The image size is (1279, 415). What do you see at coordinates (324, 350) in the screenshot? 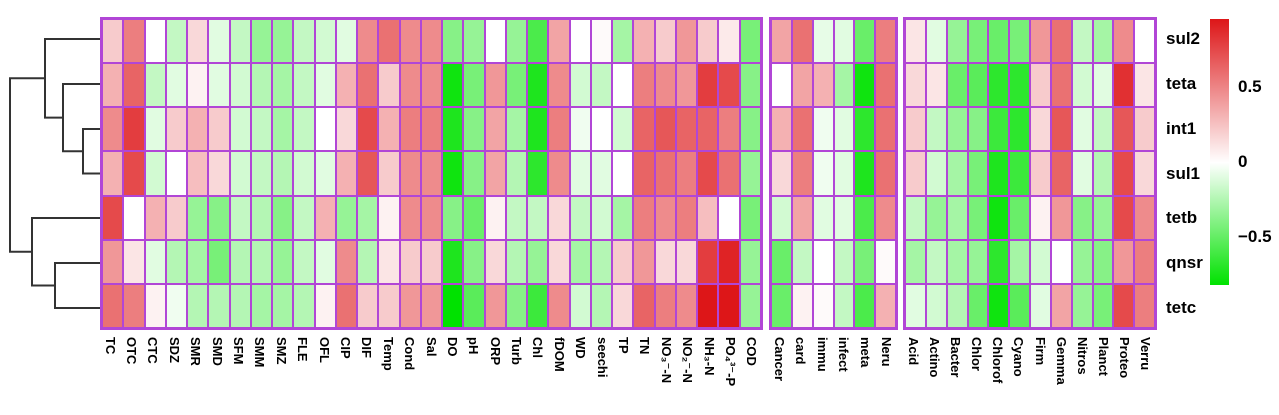
I see `column-label: OFL` at bounding box center [324, 350].